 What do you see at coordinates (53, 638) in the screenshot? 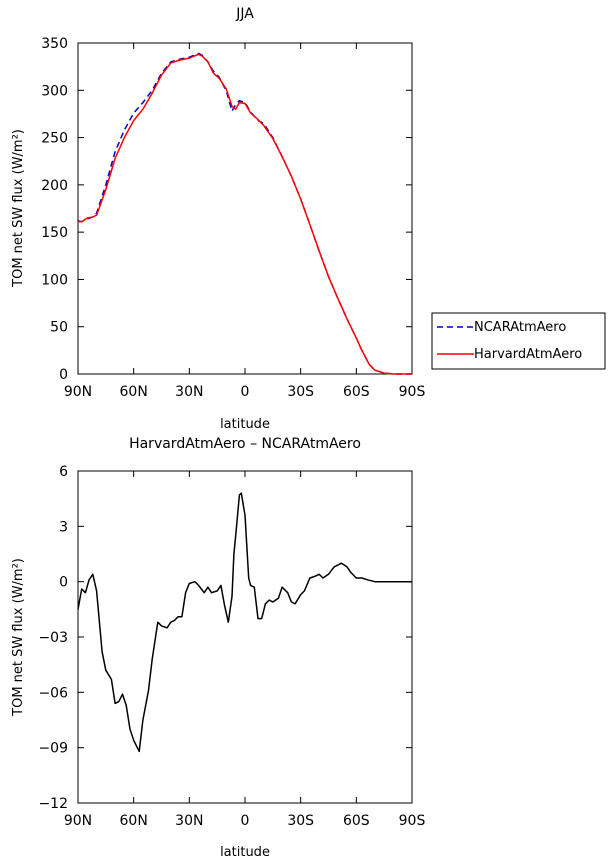
I see `y-tick-label: −03` at bounding box center [53, 638].